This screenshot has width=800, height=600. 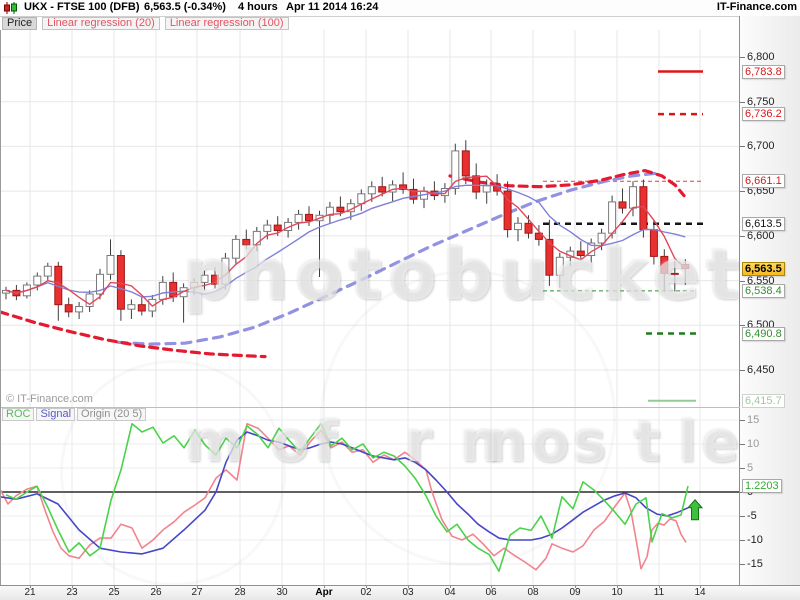 I want to click on price-level-badge: 6,415.7, so click(x=763, y=400).